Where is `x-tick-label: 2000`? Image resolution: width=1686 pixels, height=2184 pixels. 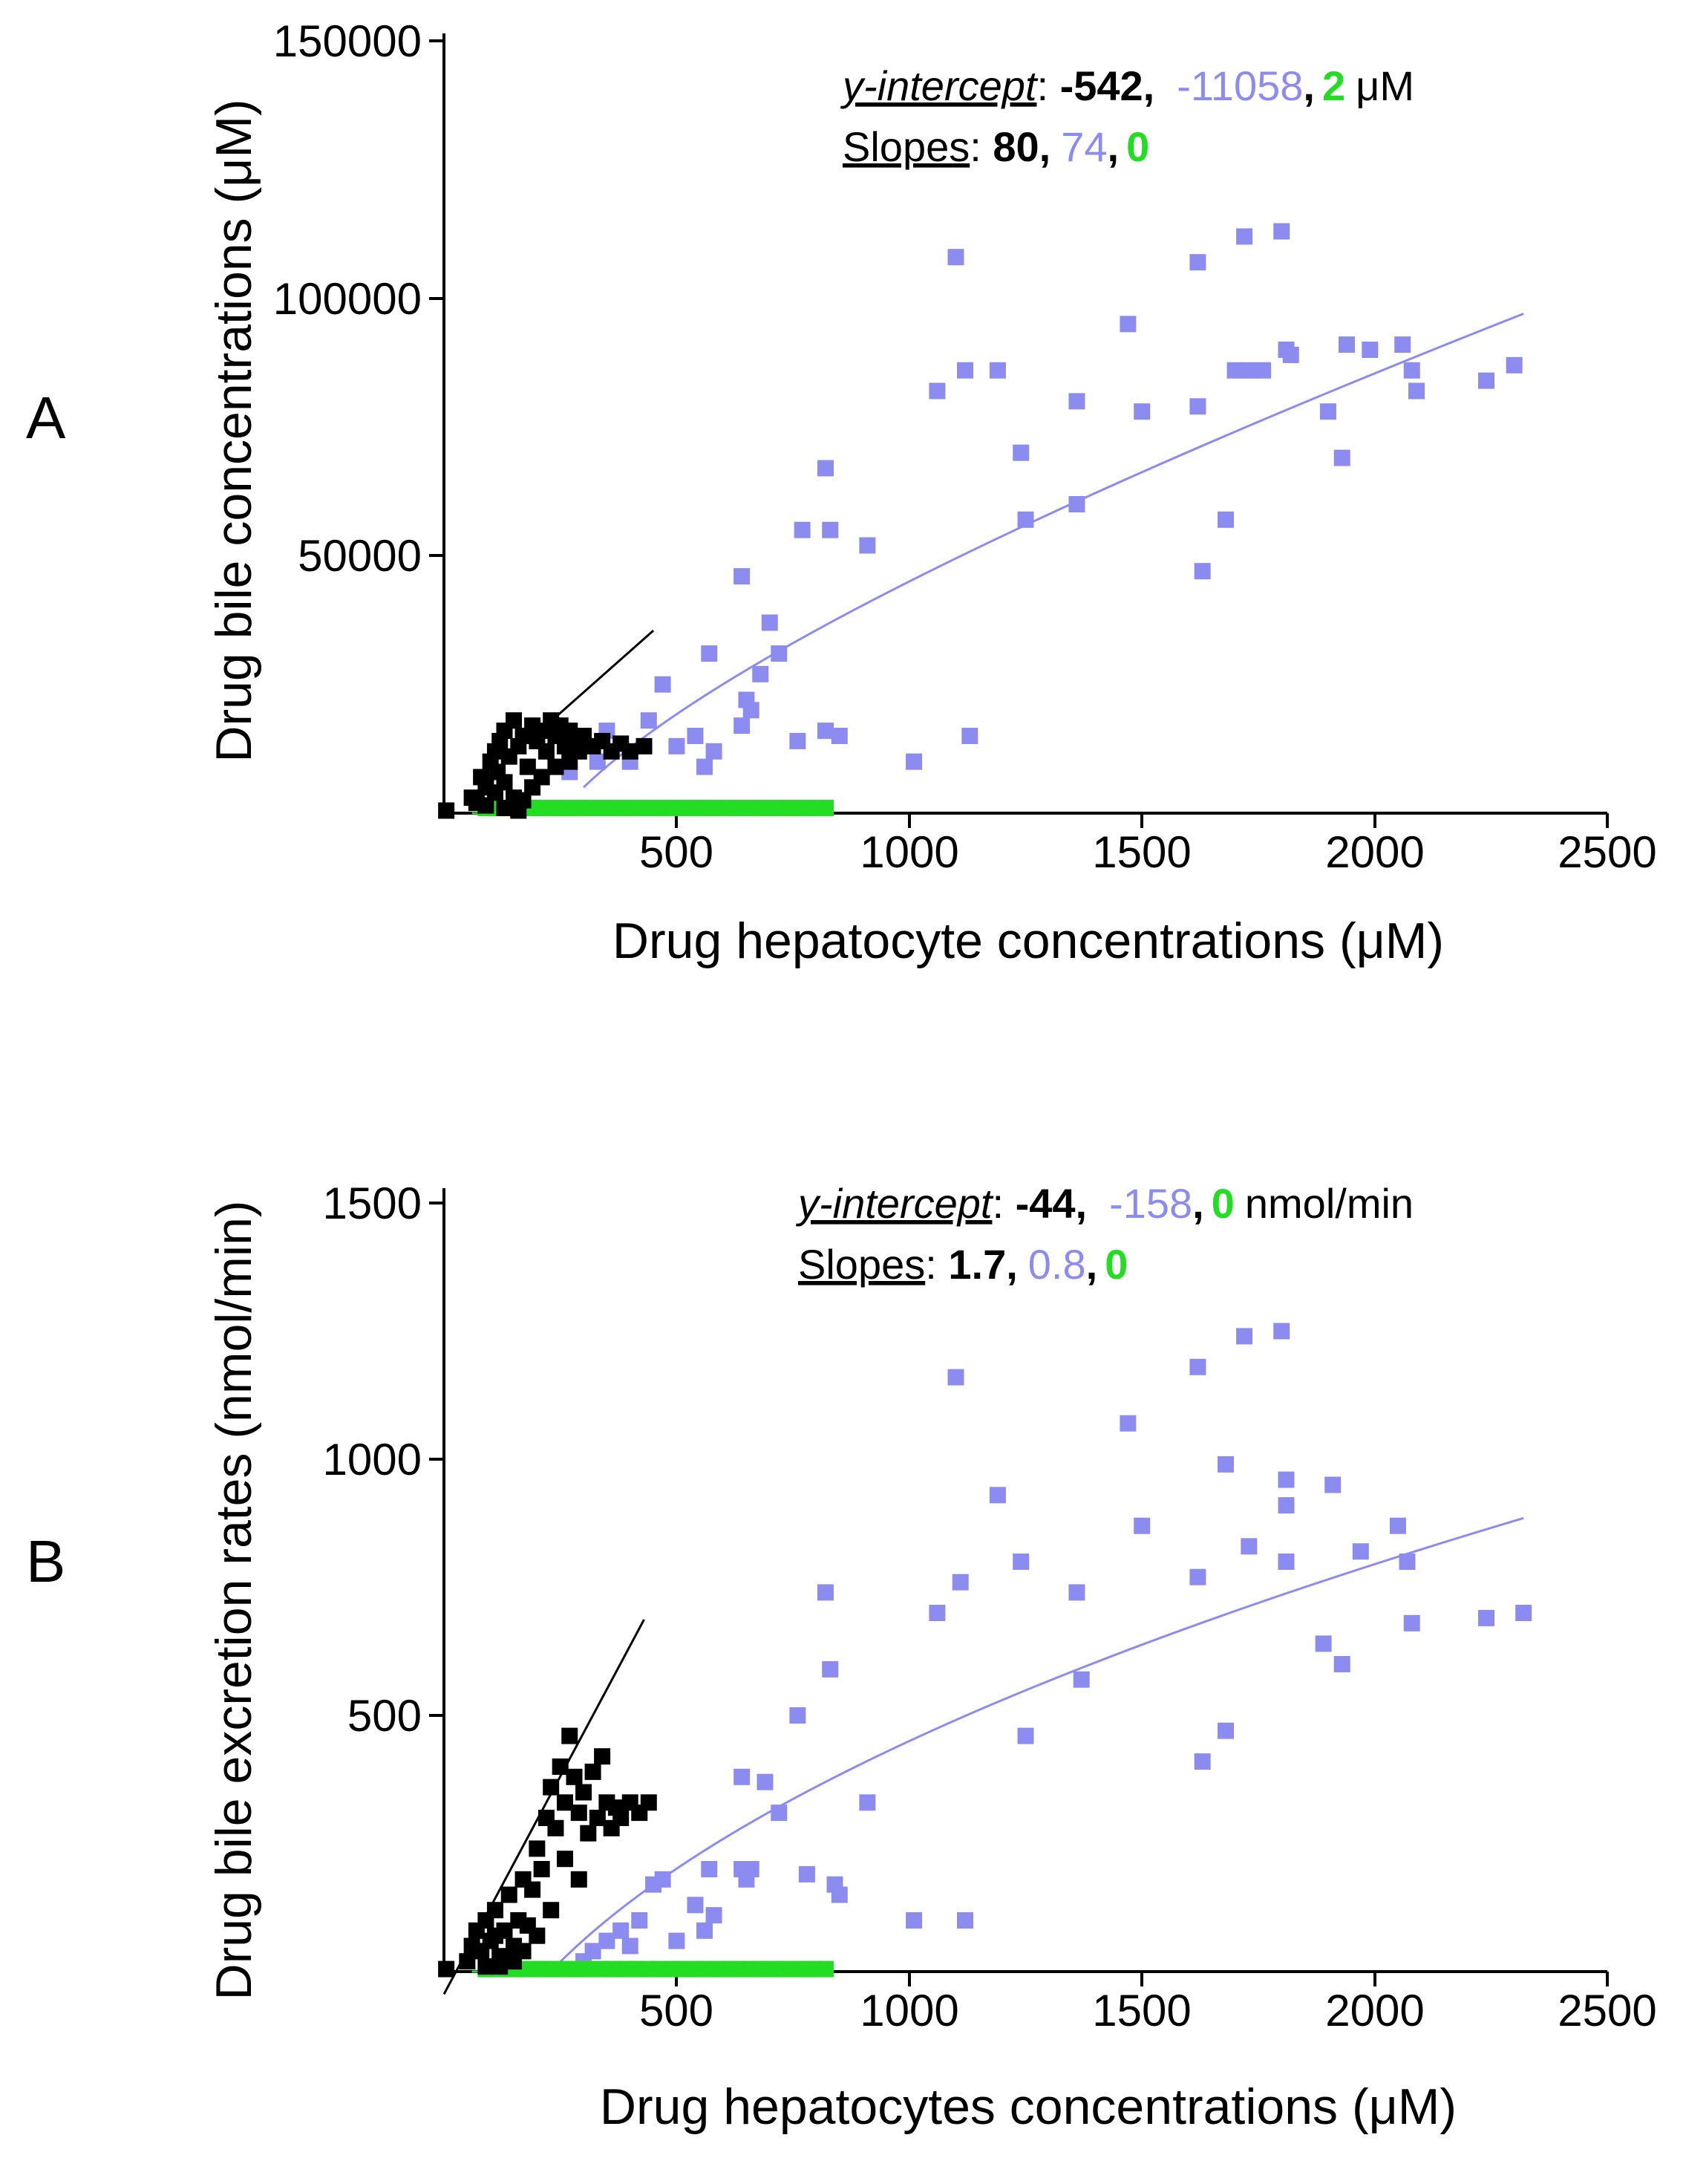 x-tick-label: 2000 is located at coordinates (1374, 852).